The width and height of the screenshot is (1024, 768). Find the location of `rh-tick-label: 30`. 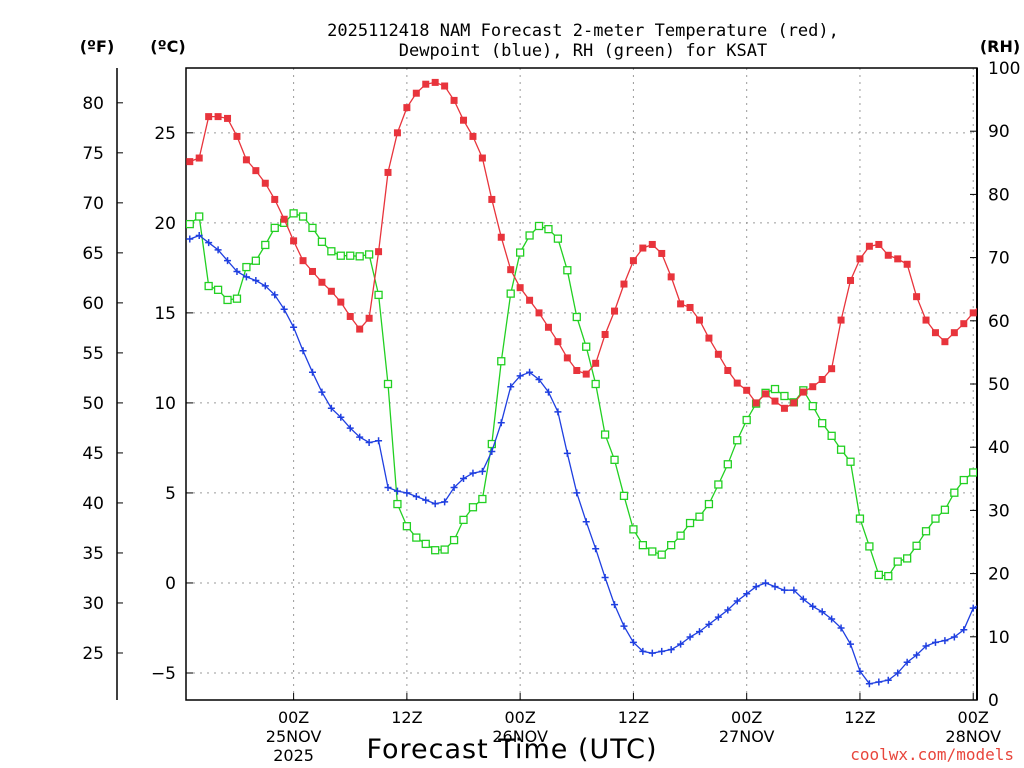

rh-tick-label: 30 is located at coordinates (999, 511).